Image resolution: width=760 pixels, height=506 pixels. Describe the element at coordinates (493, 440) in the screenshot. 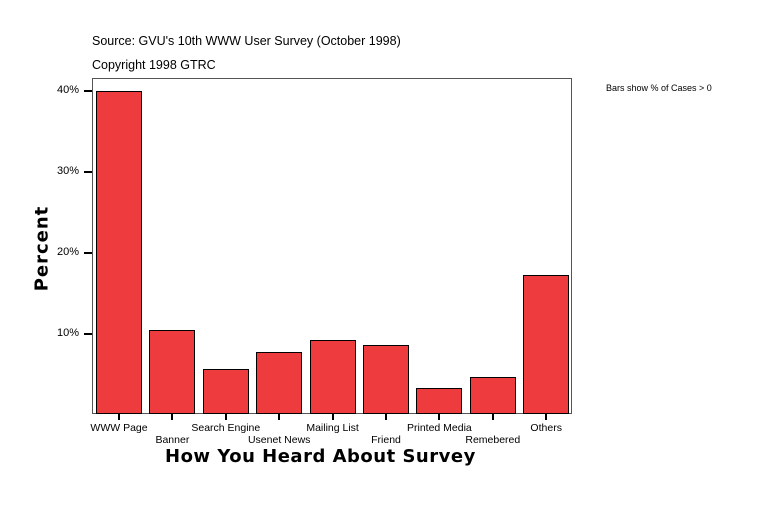

I see `x-tick-label: Remebered` at that location.